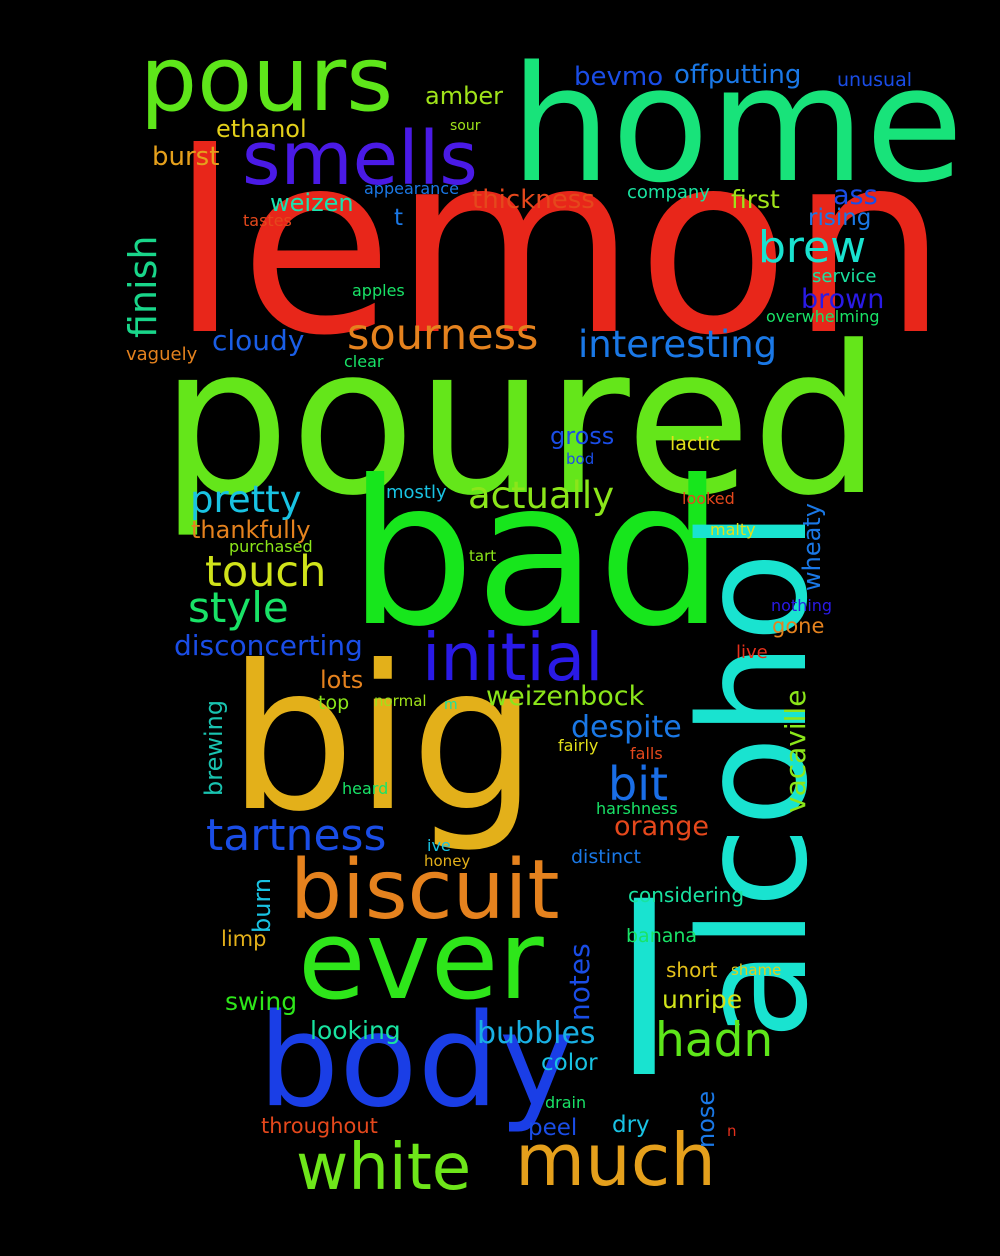 The width and height of the screenshot is (1000, 1256). What do you see at coordinates (214, 747) in the screenshot?
I see `word-brewing: brewing` at bounding box center [214, 747].